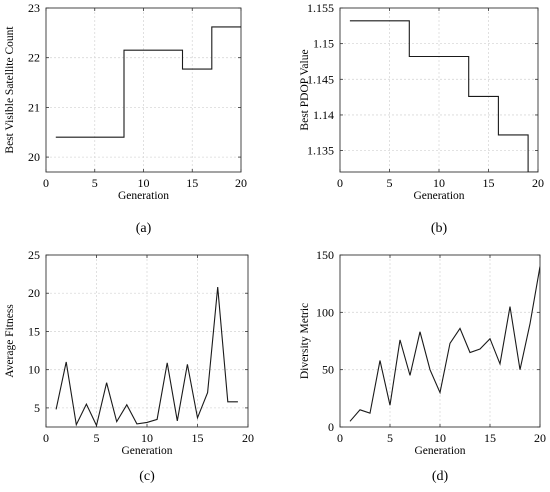  I want to click on y-tick-label: 25, so click(34, 255).